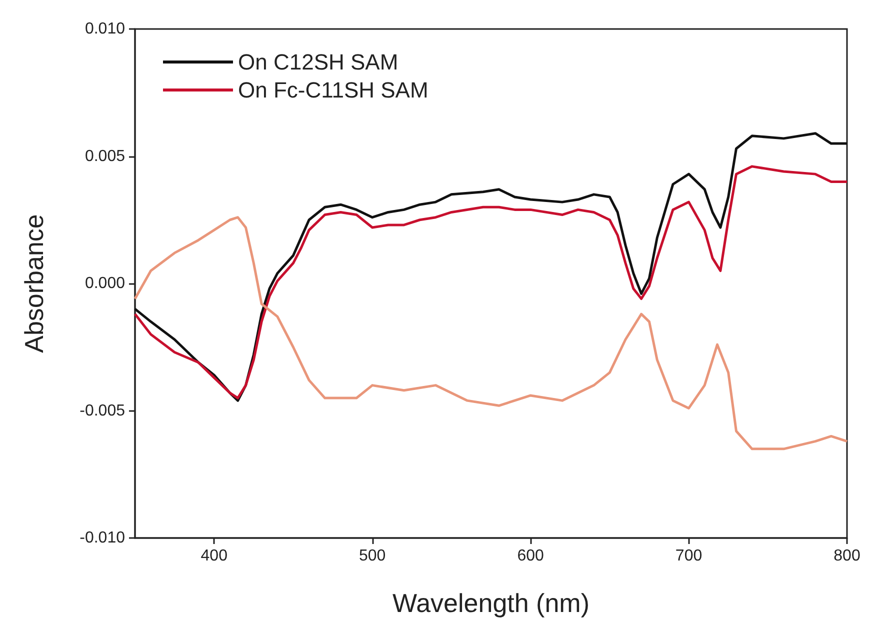  What do you see at coordinates (103, 411) in the screenshot?
I see `y-tick-label: -0.005` at bounding box center [103, 411].